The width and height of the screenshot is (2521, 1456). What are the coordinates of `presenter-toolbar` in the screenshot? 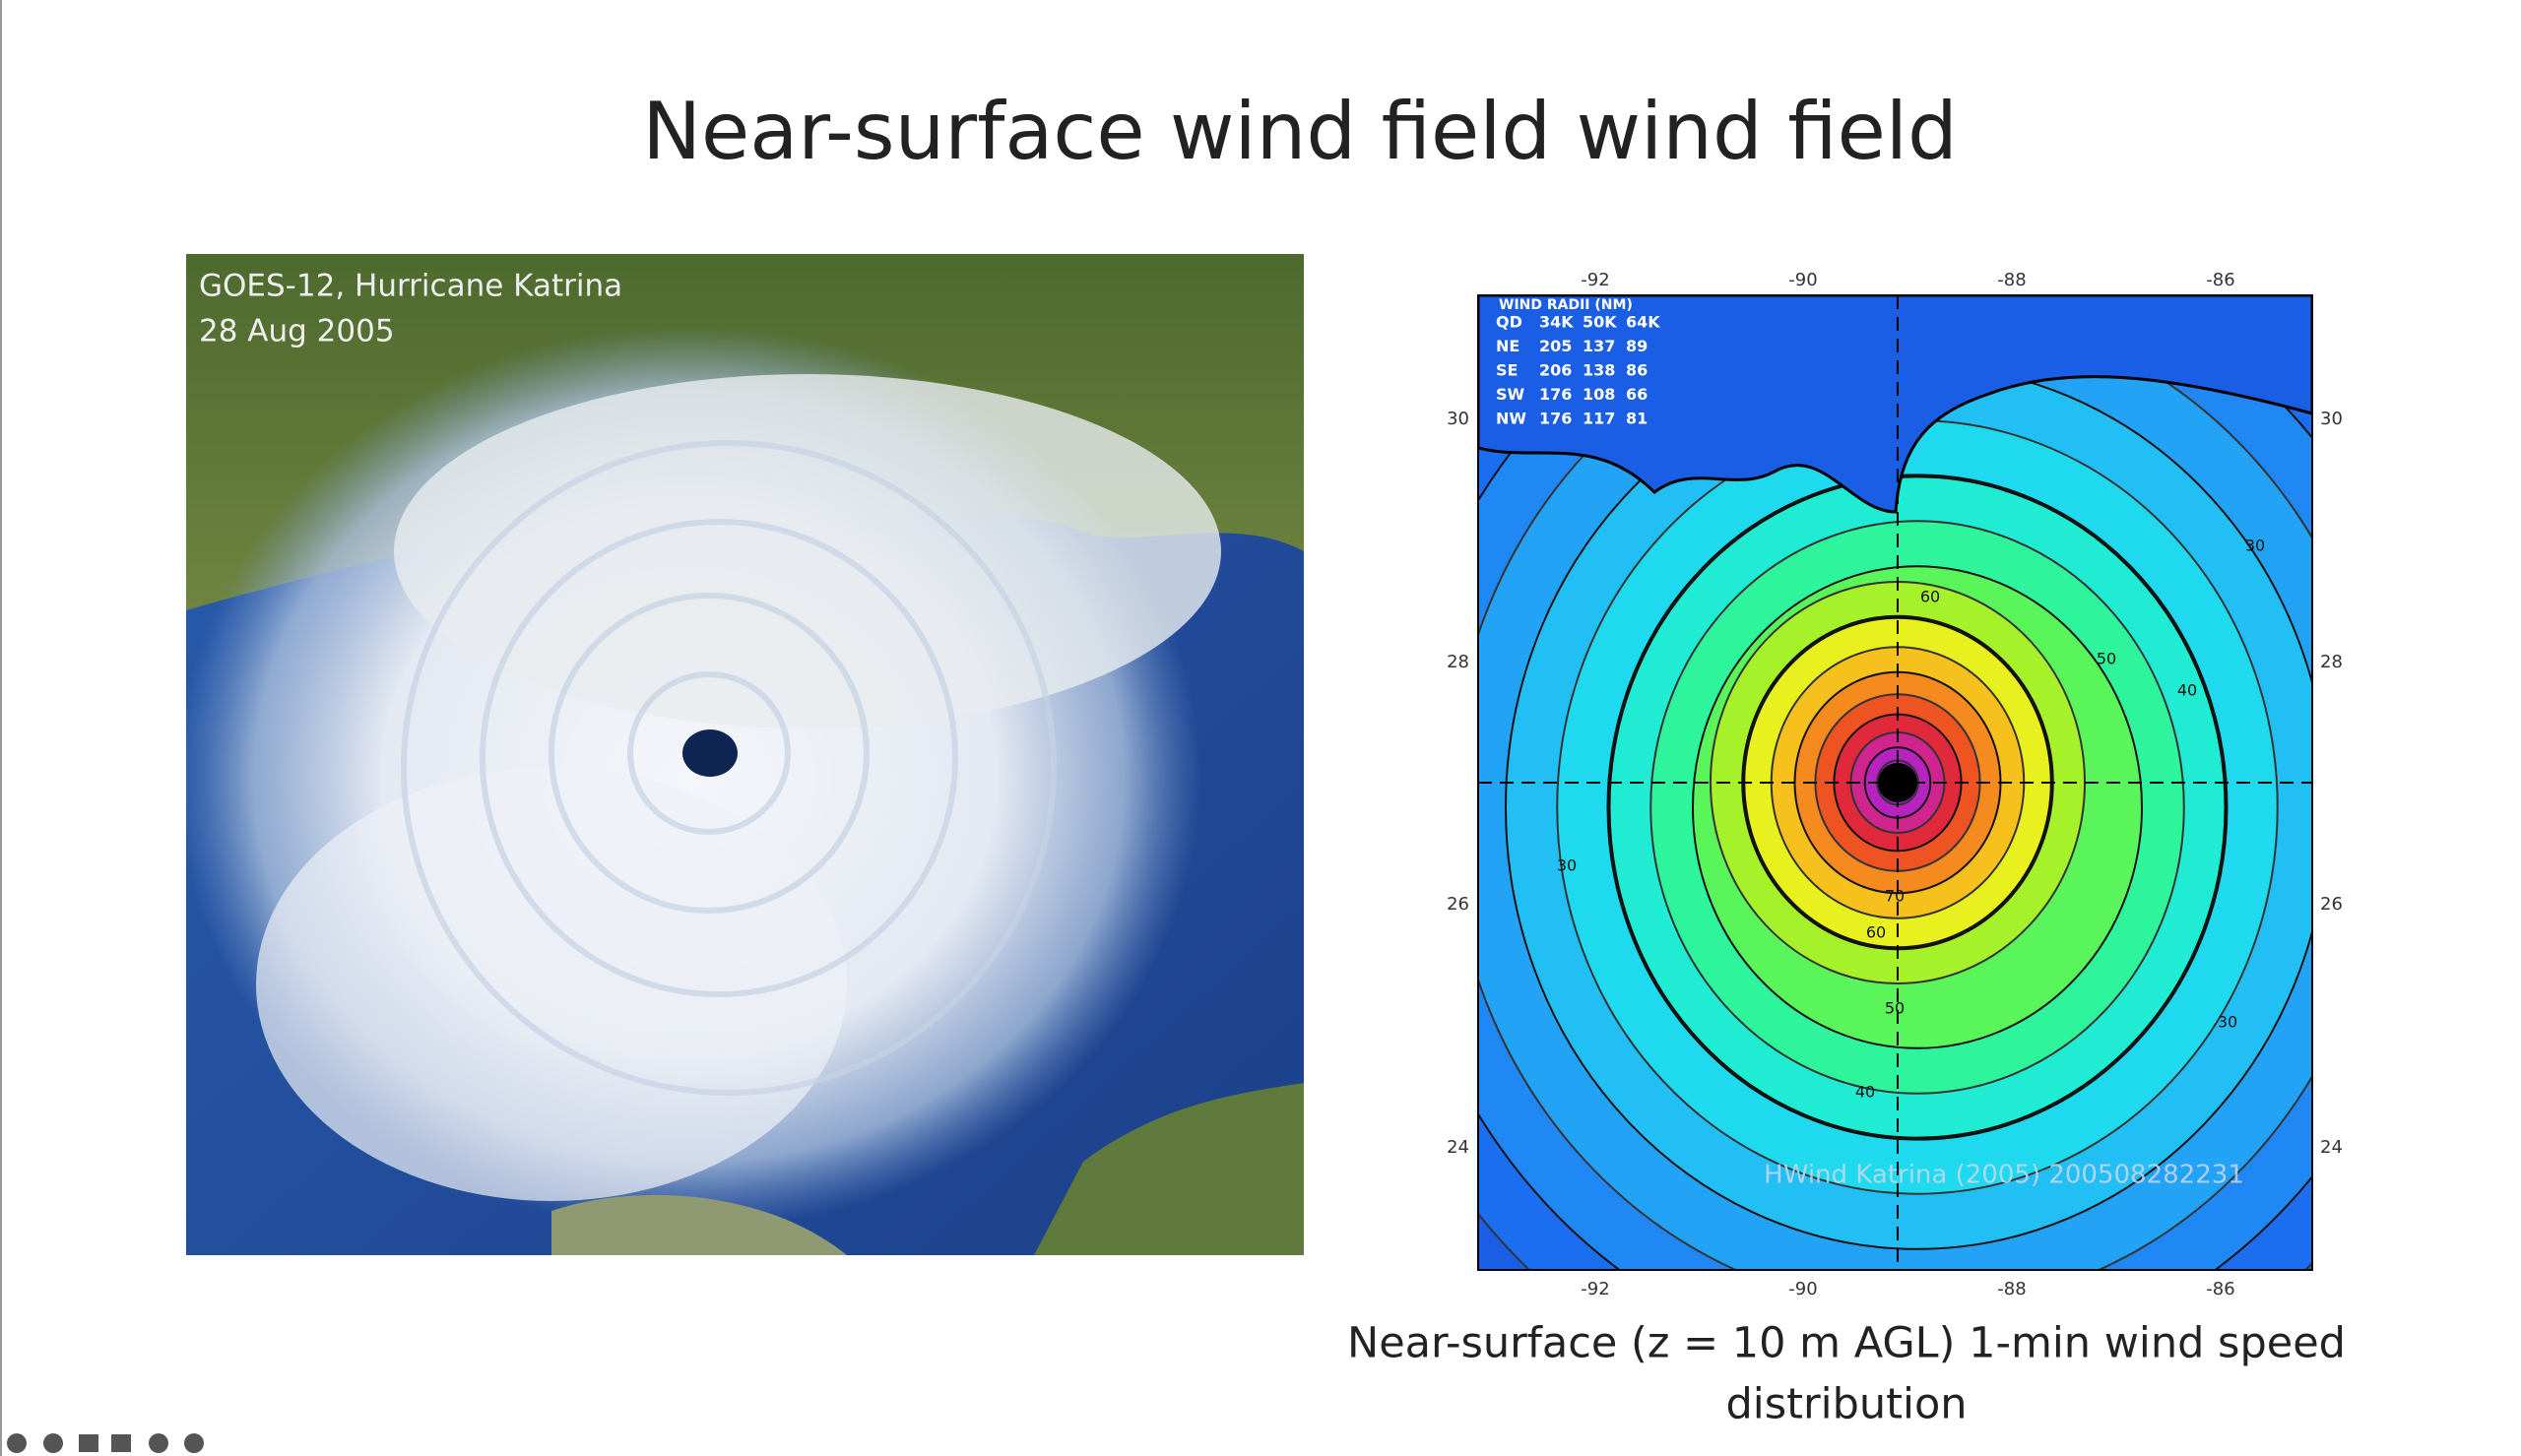 It's located at (105, 1443).